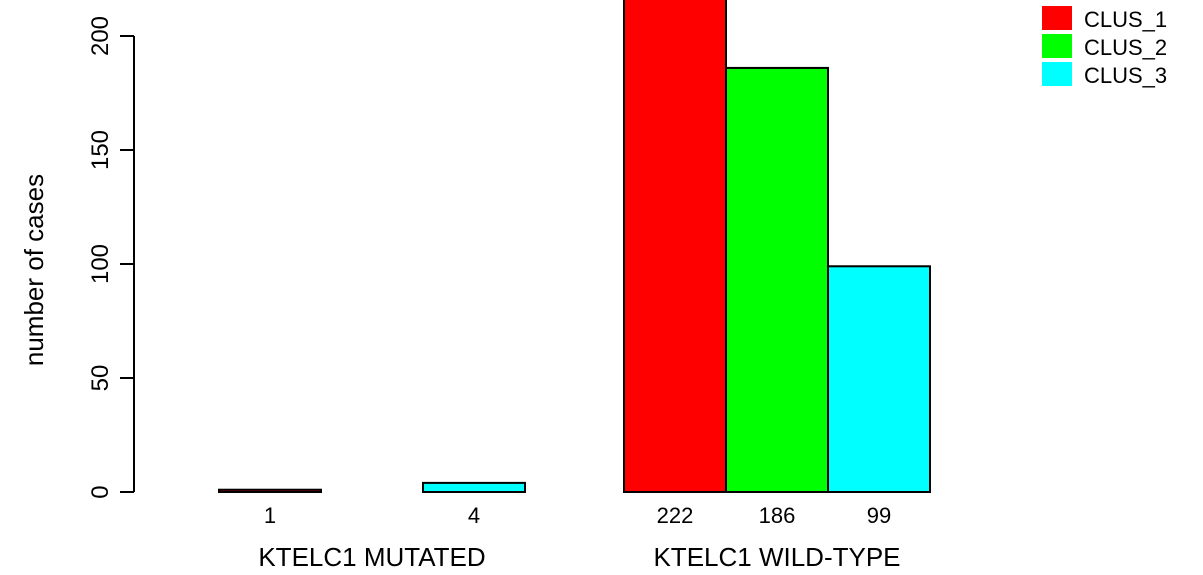 The width and height of the screenshot is (1203, 575). What do you see at coordinates (100, 150) in the screenshot?
I see `y-tick-label: 150` at bounding box center [100, 150].